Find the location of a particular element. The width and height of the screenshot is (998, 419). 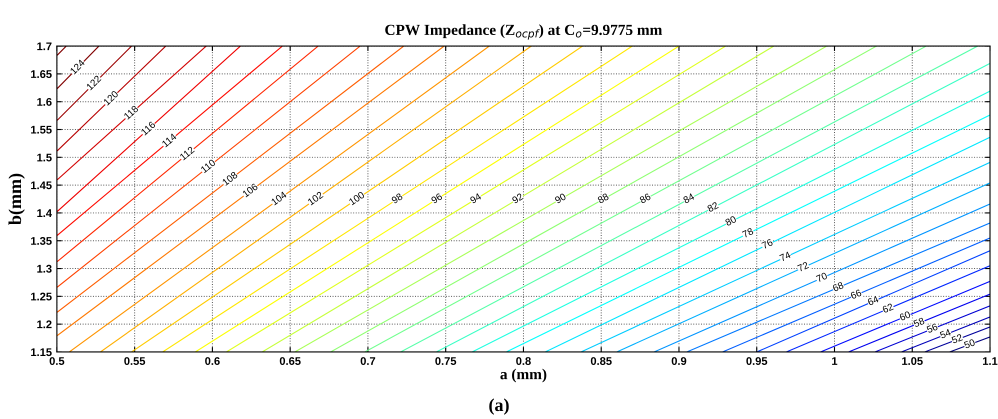

text: 110 is located at coordinates (208, 166).